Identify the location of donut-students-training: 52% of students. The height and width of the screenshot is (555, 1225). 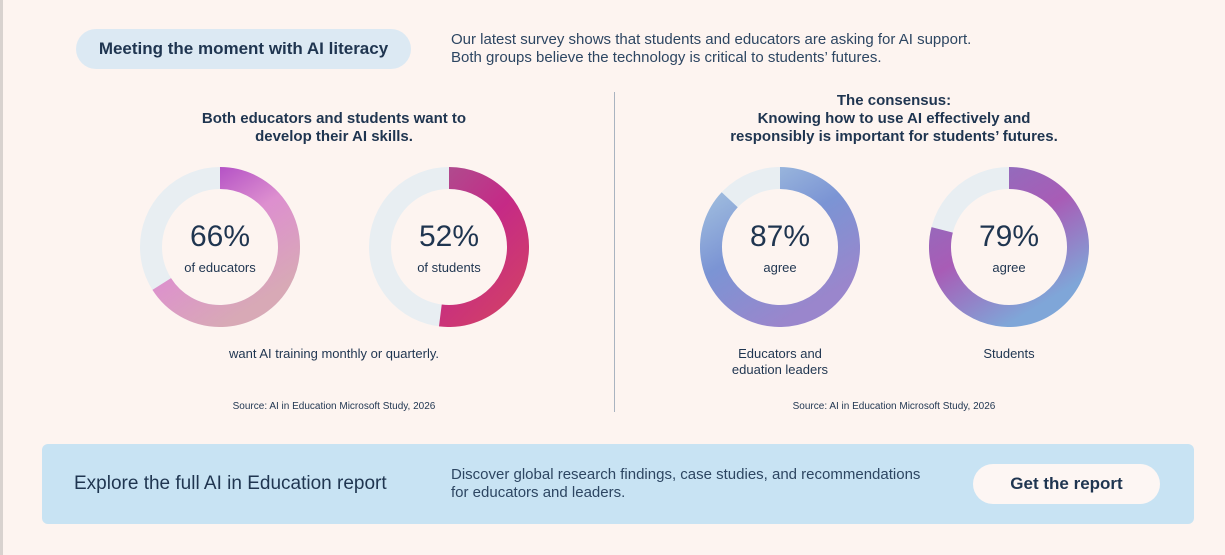
(449, 247).